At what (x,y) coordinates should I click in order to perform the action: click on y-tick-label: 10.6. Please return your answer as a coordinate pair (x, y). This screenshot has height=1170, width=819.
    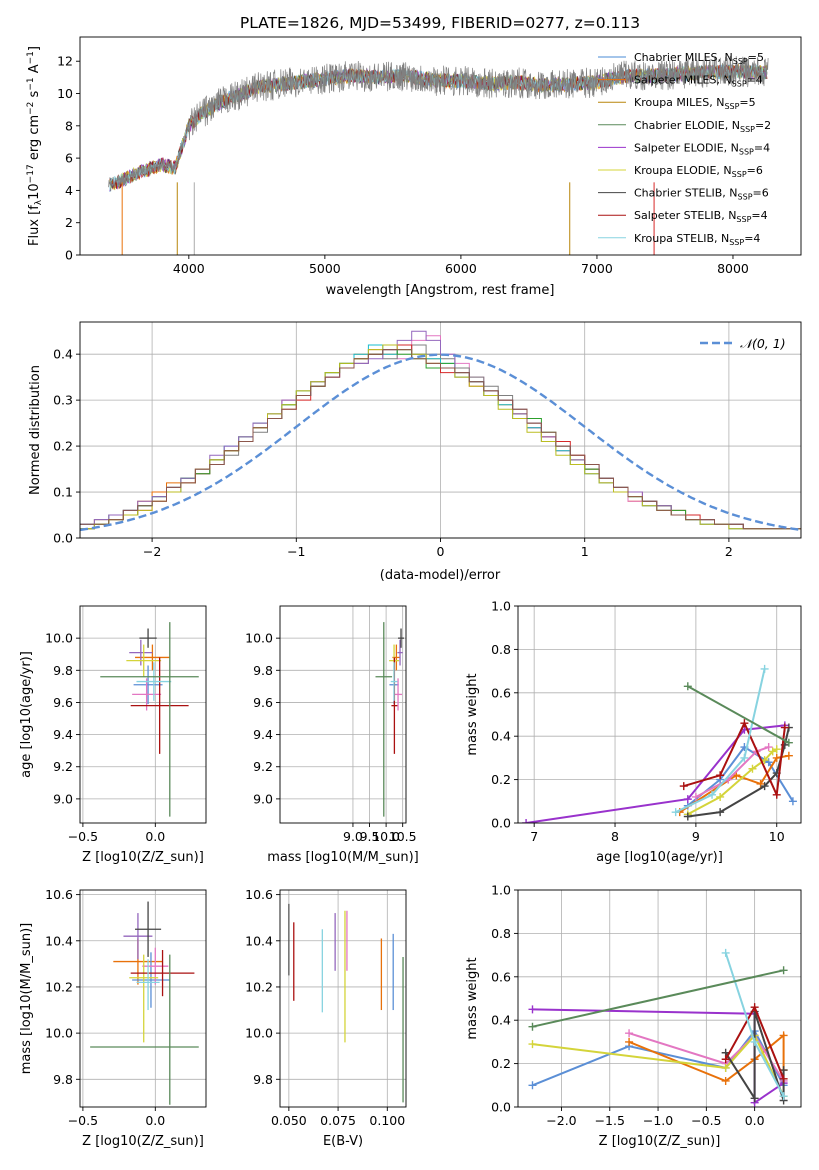
    Looking at the image, I should click on (59, 894).